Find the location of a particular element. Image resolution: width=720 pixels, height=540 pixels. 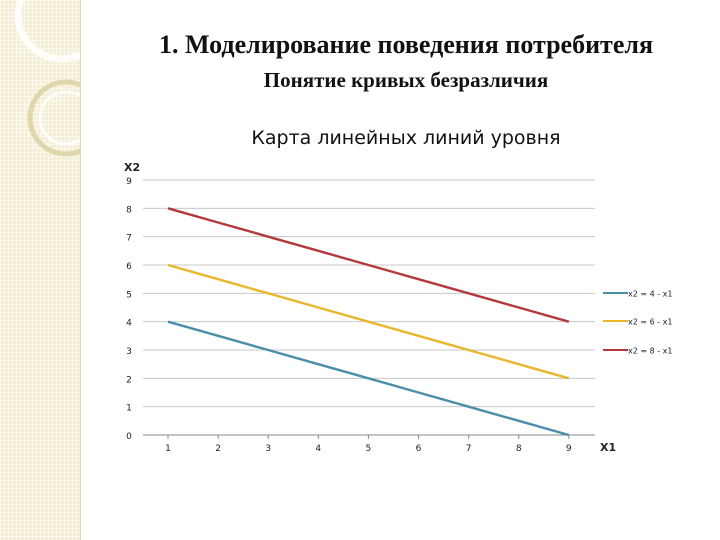

x-axis-label: X1 is located at coordinates (608, 447).